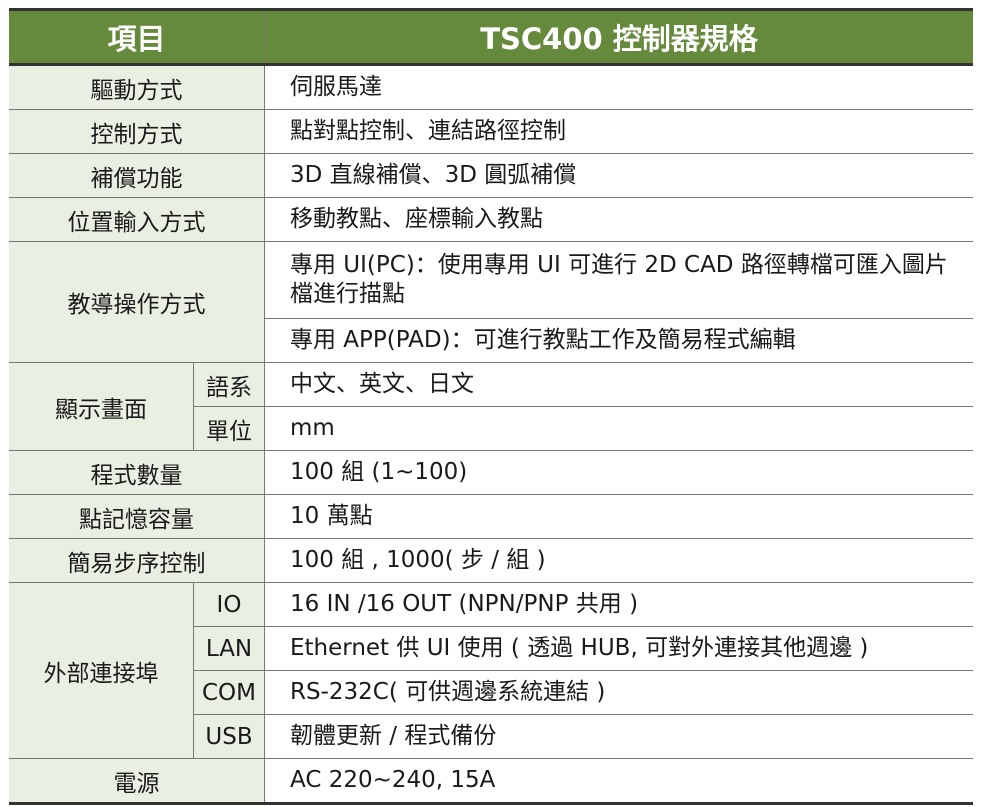 The width and height of the screenshot is (982, 807). What do you see at coordinates (618, 692) in the screenshot?
I see `row-value: RS-232C( 可供週邊系統連結 )` at bounding box center [618, 692].